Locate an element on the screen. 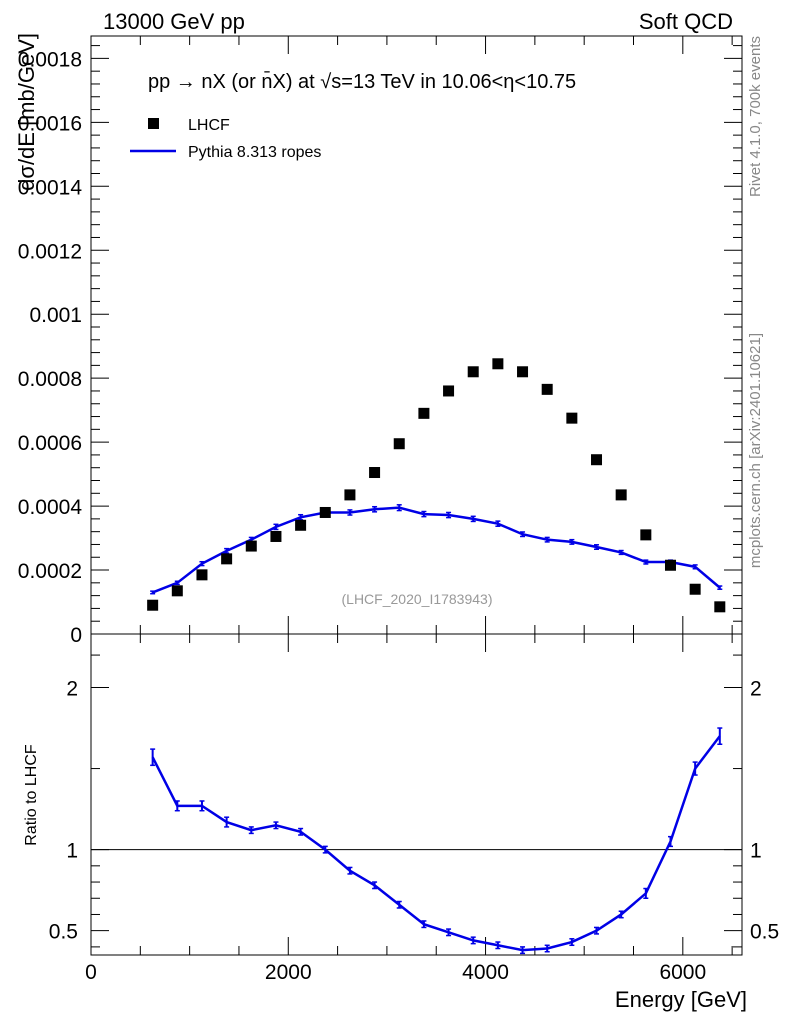 Image resolution: width=786 pixels, height=1024 pixels. side-label-rivet: Rivet 4.1.0, 700k events is located at coordinates (755, 116).